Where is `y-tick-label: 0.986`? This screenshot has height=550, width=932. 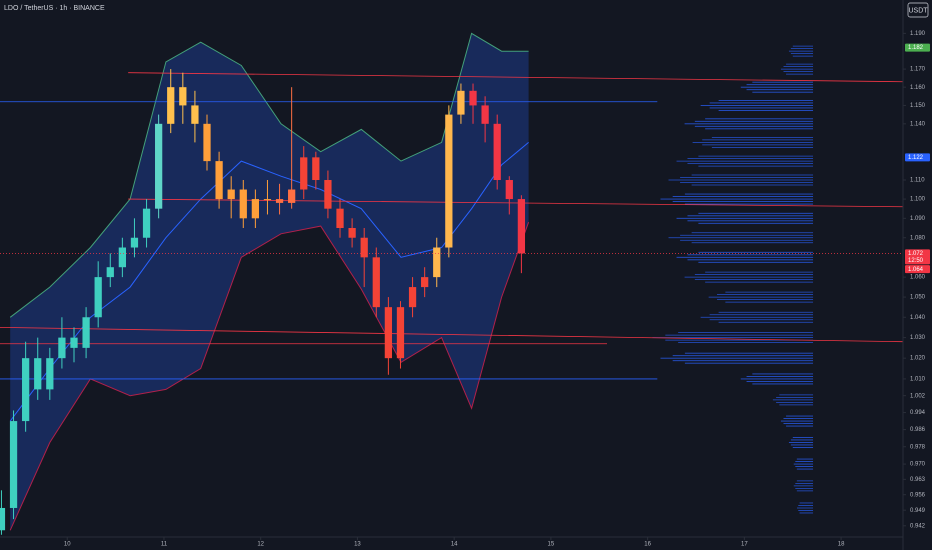
y-tick-label: 0.986 is located at coordinates (918, 430).